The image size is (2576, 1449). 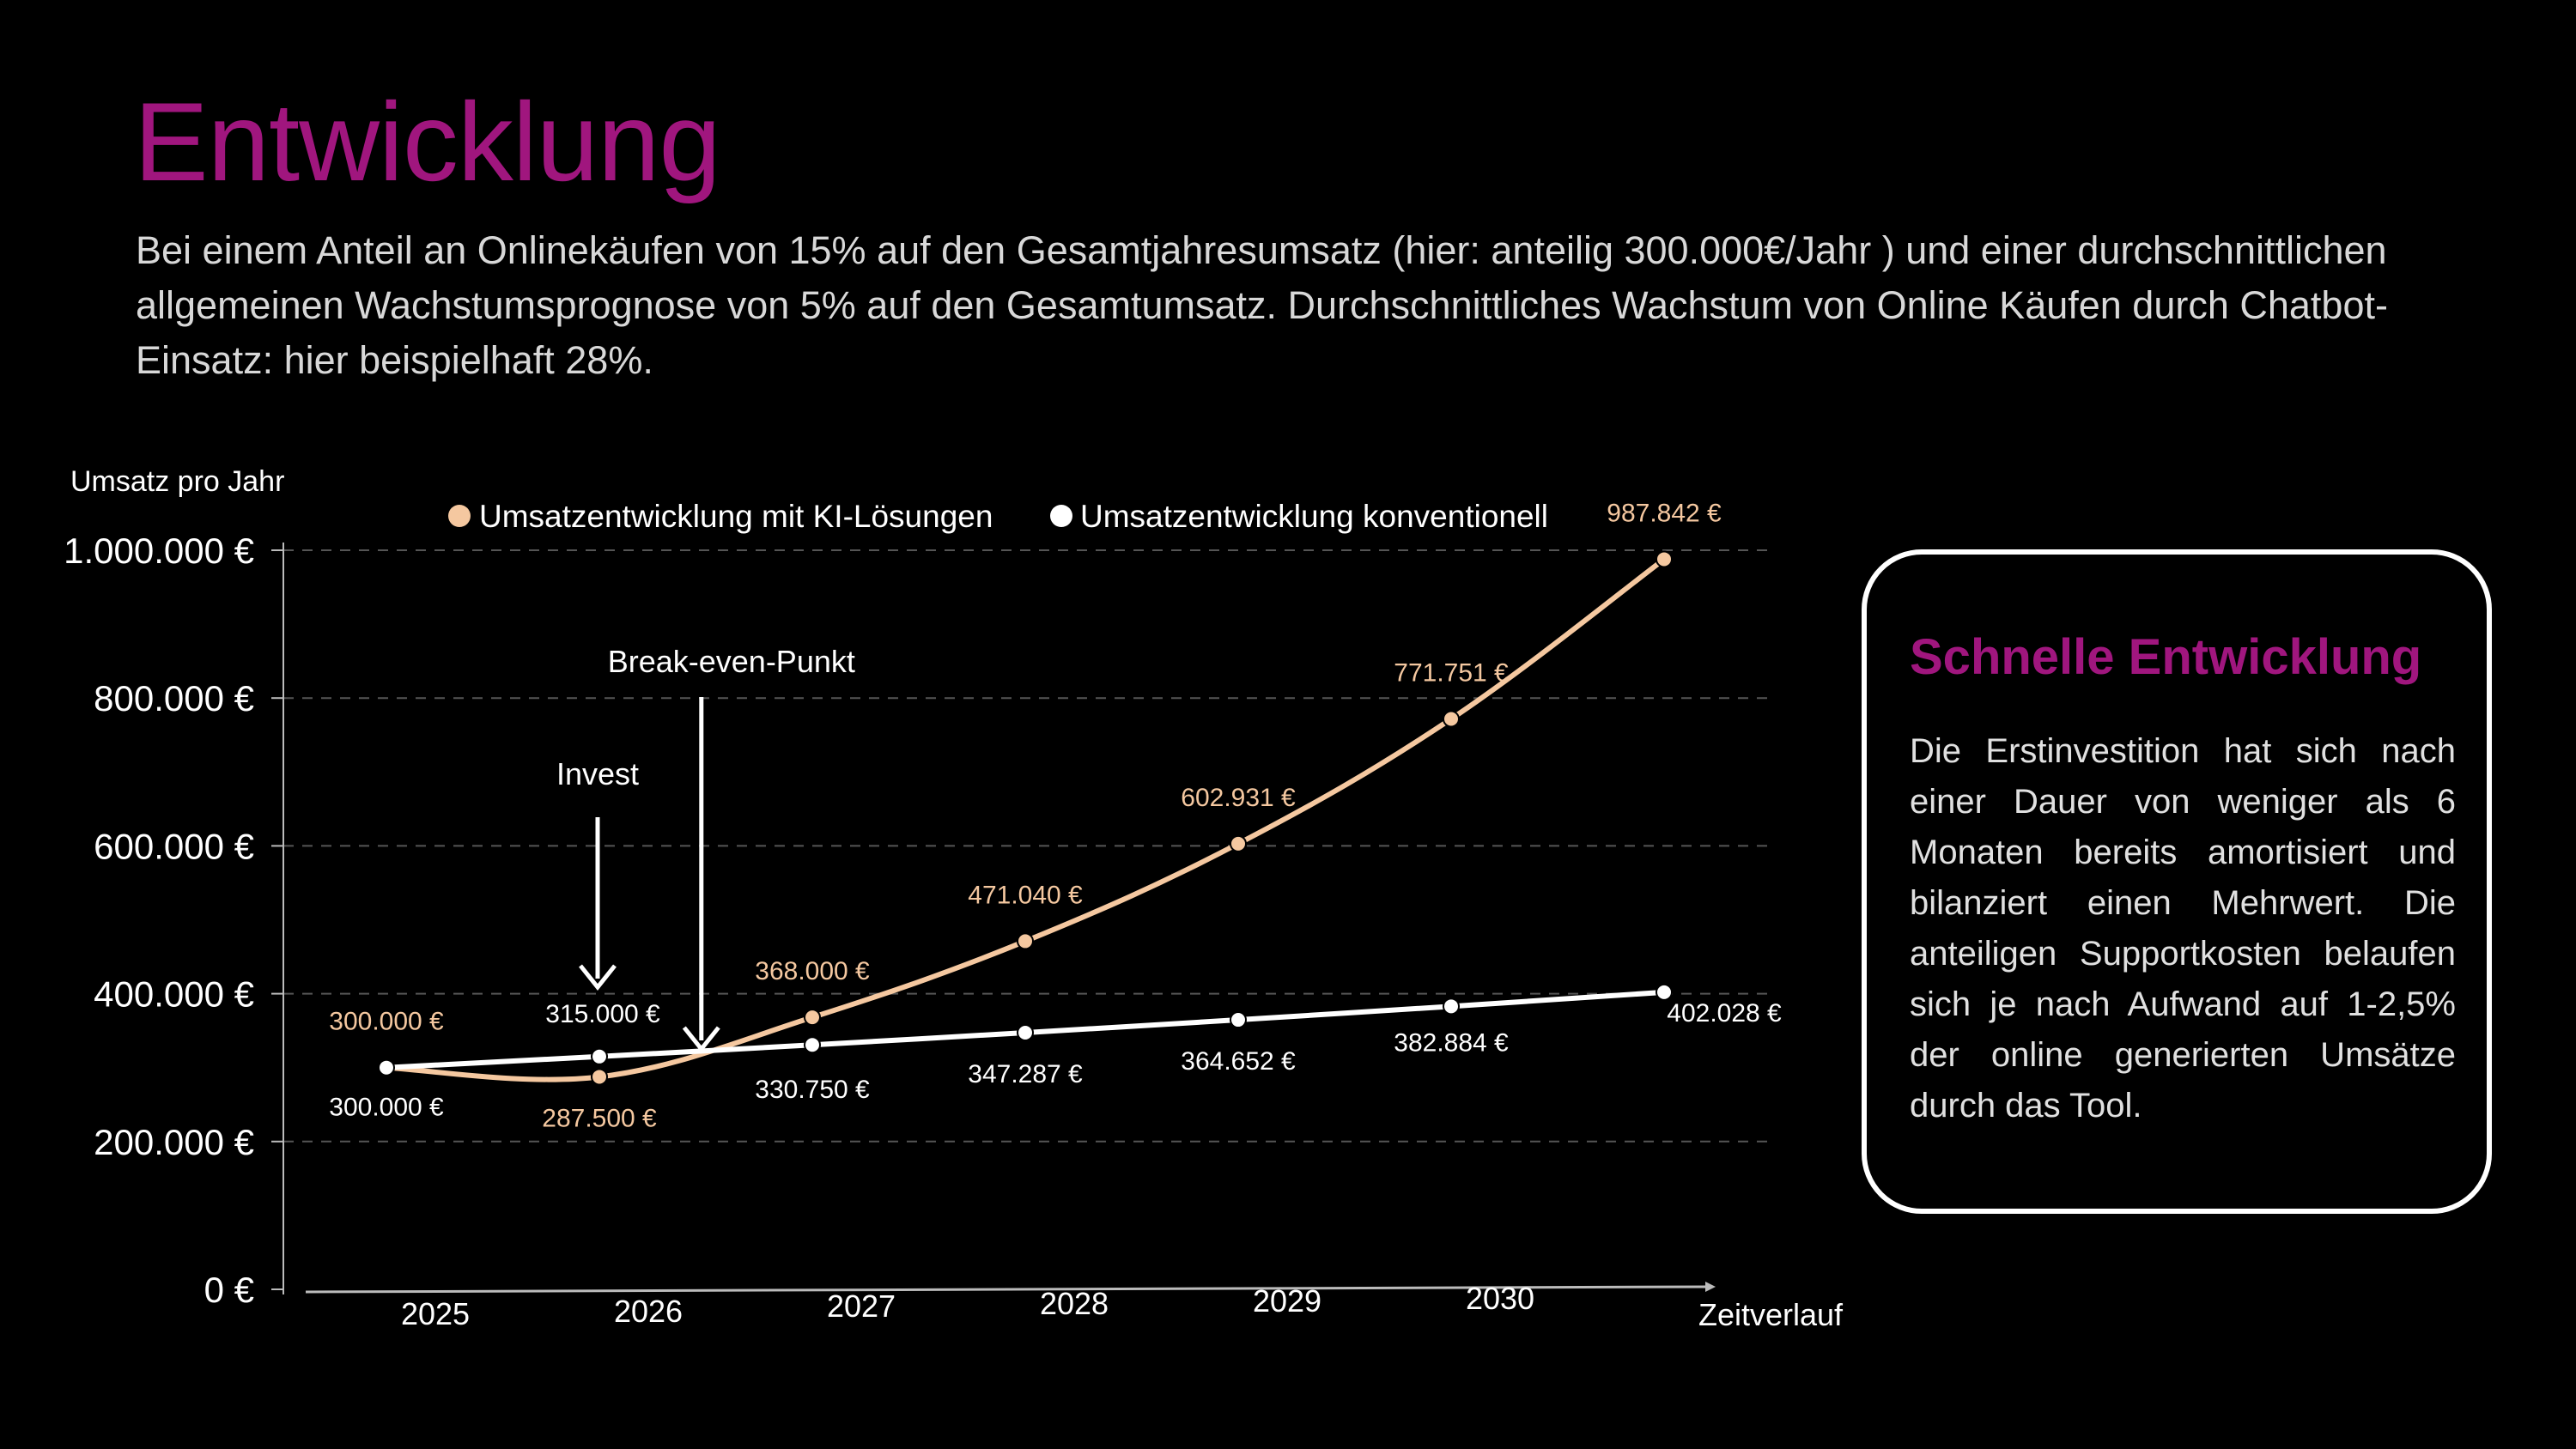 What do you see at coordinates (174, 1142) in the screenshot?
I see `y-tick-label: 200.000 €` at bounding box center [174, 1142].